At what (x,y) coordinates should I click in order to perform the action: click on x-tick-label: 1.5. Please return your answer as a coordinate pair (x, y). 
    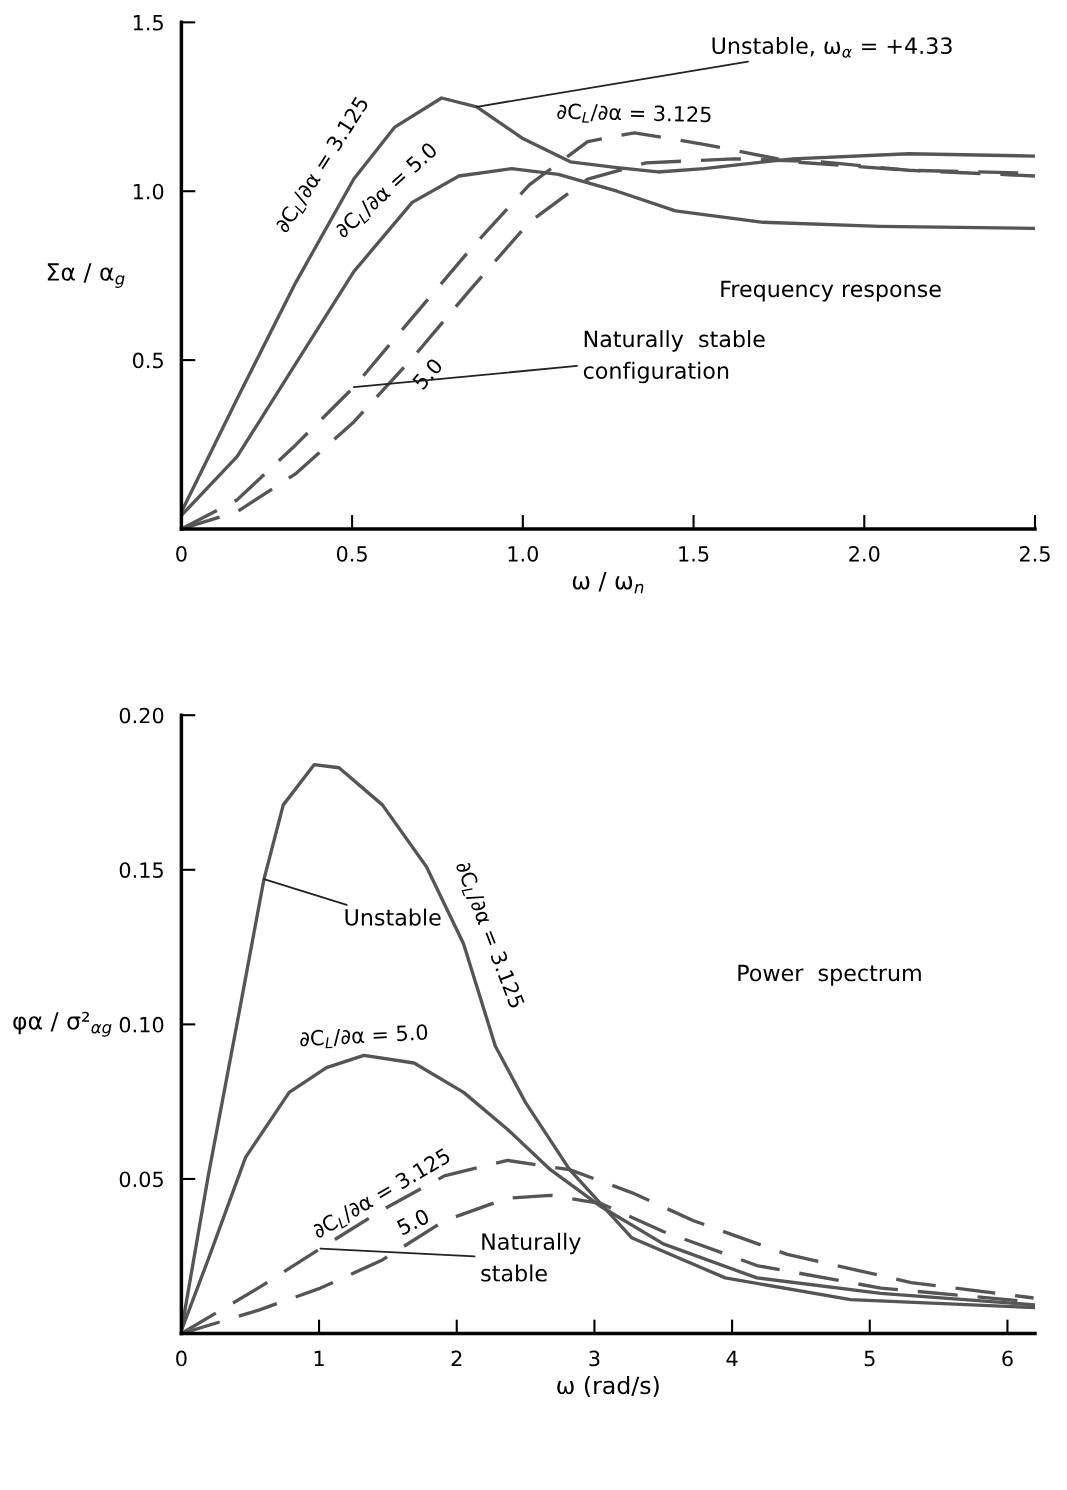
    Looking at the image, I should click on (694, 554).